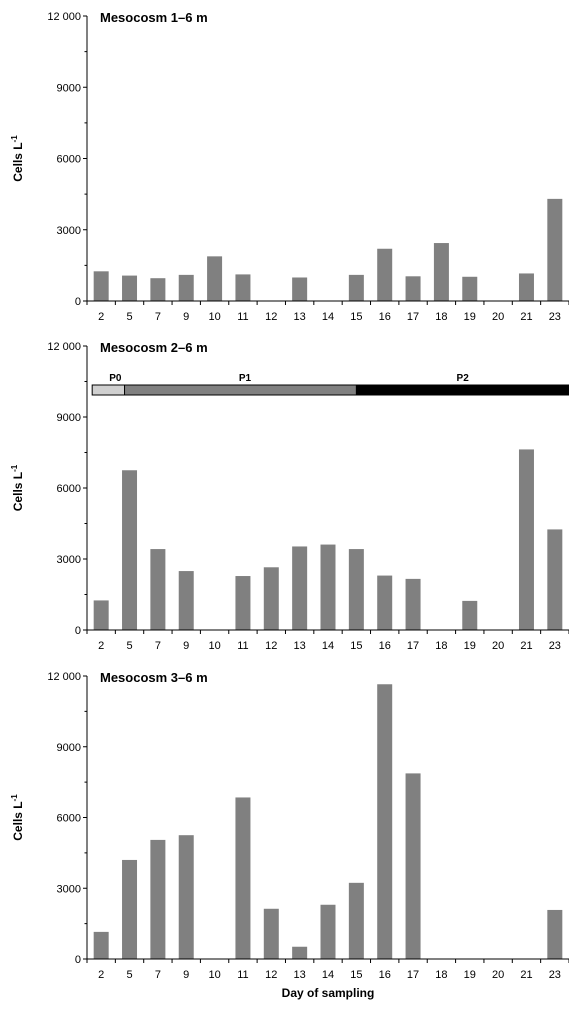 This screenshot has width=569, height=1009. Describe the element at coordinates (64, 347) in the screenshot. I see `y-tick-label-panel2: 12 000` at that location.